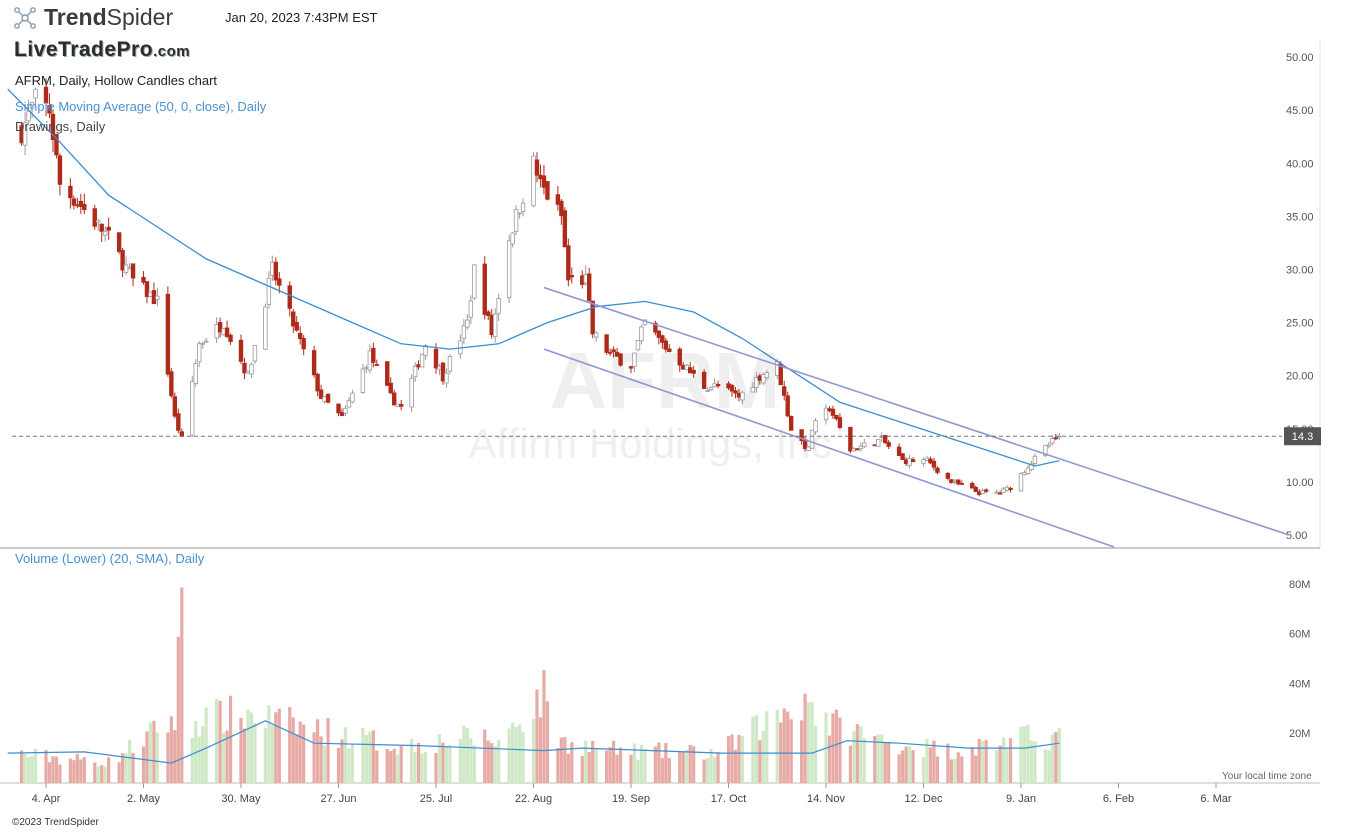 The width and height of the screenshot is (1363, 838). I want to click on volume-axis: 20M 40M 60M 80M, so click(1299, 659).